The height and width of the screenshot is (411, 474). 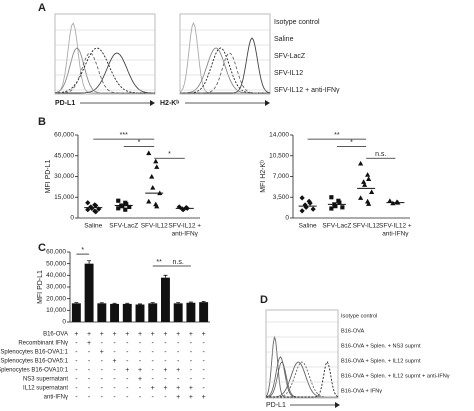 I want to click on y-tick-label: 60,000, so click(x=64, y=135).